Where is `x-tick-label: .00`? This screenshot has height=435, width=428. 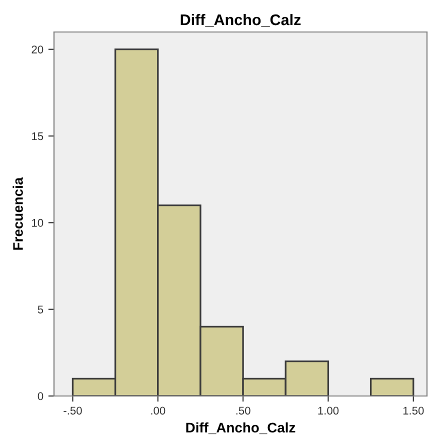 x-tick-label: .00 is located at coordinates (158, 410).